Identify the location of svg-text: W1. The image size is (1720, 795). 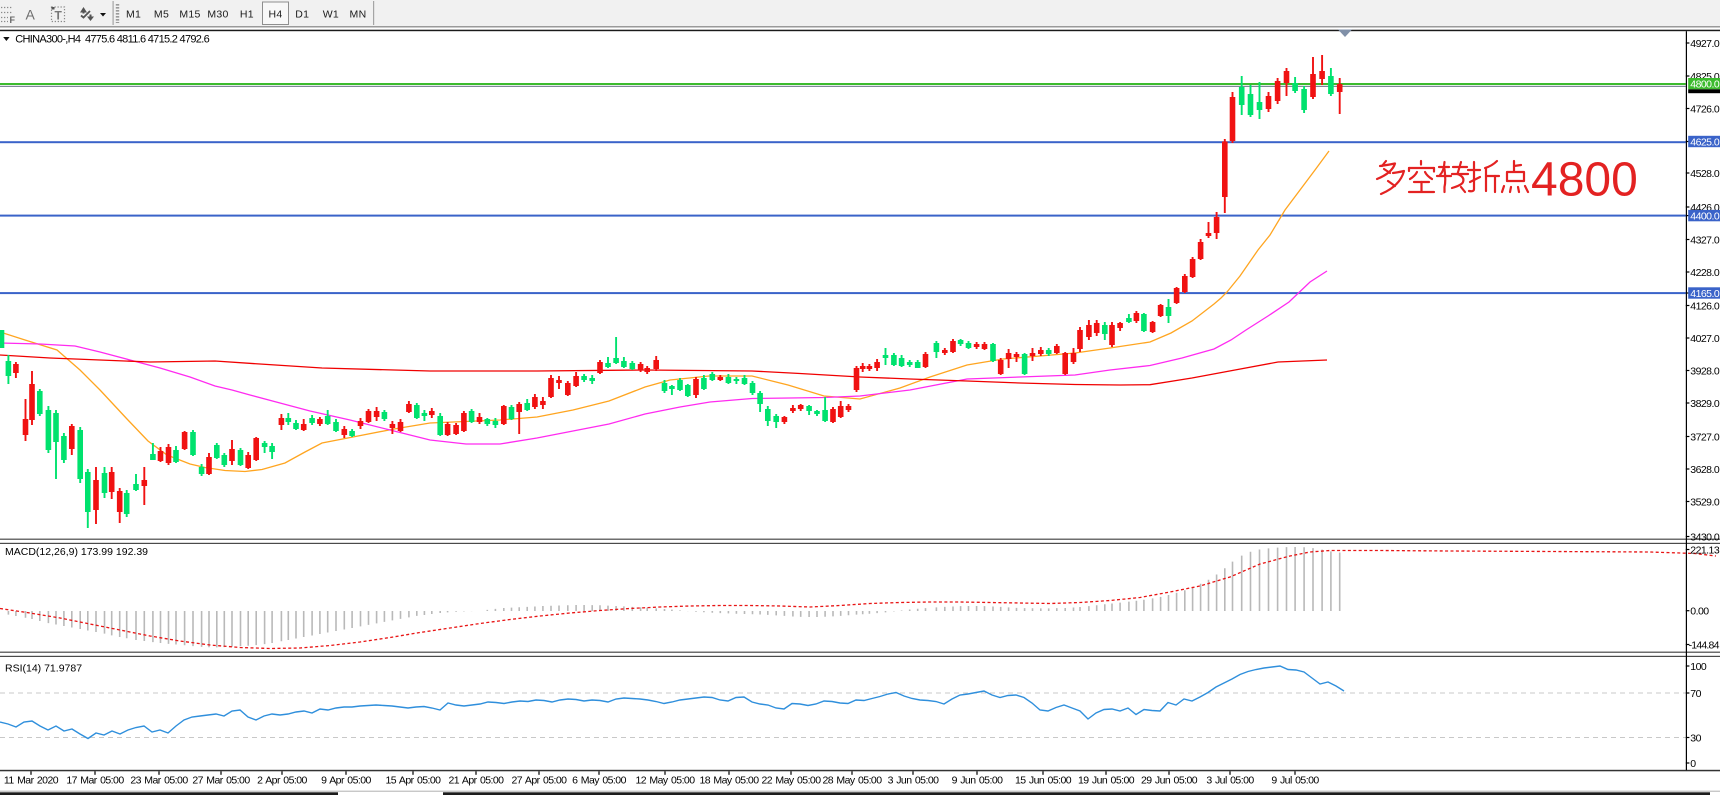
(331, 15).